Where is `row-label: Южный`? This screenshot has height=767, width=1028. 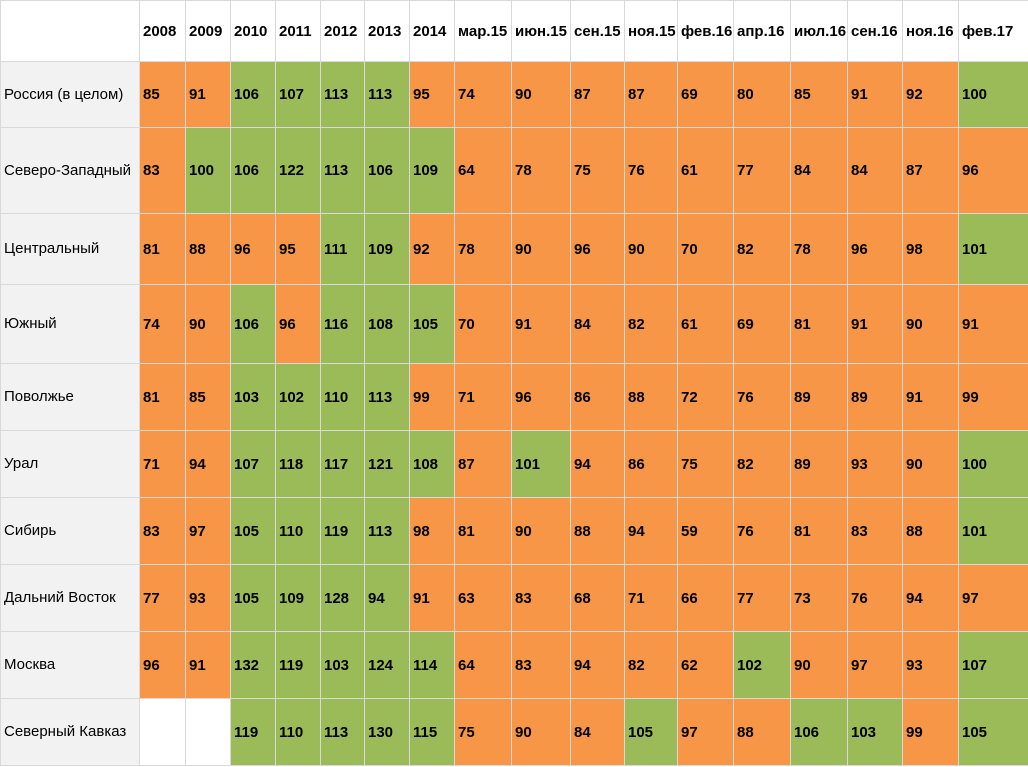
row-label: Южный is located at coordinates (70, 324).